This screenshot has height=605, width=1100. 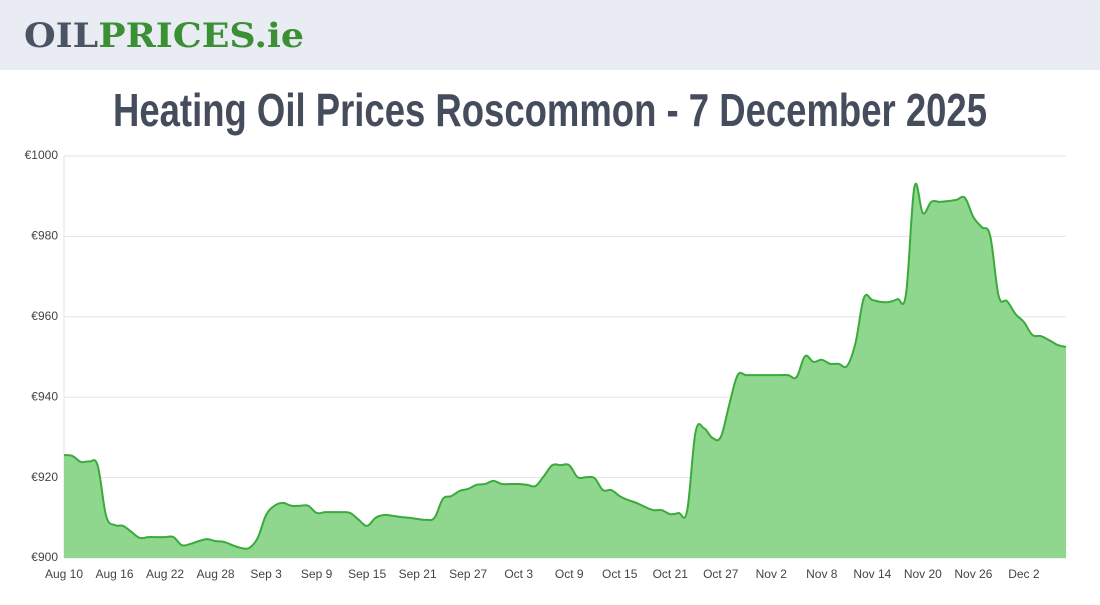 I want to click on x-tick-label: Nov 8, so click(x=822, y=574).